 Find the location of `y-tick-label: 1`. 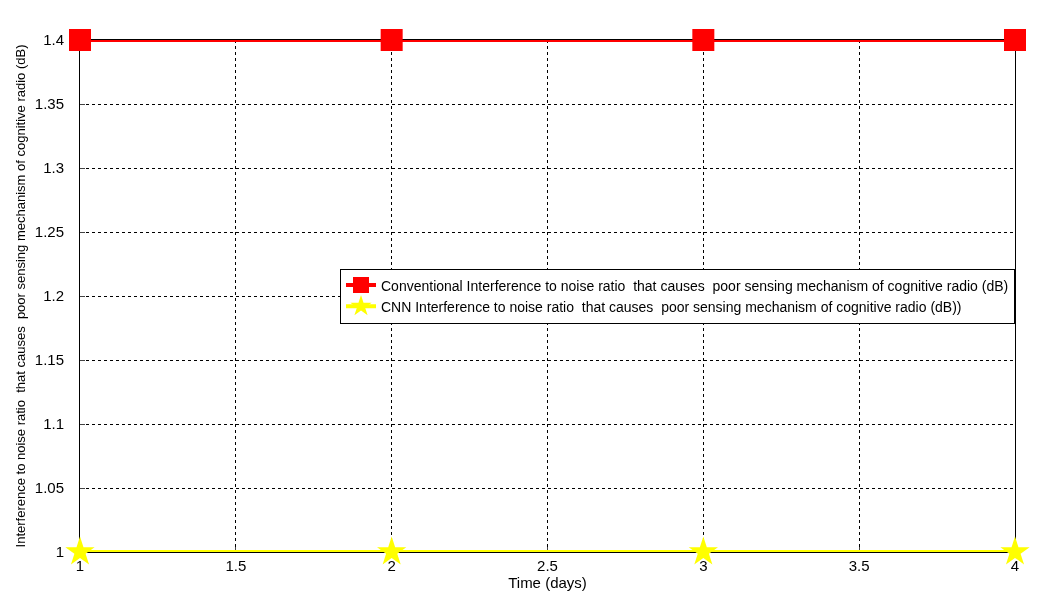

y-tick-label: 1 is located at coordinates (59, 552).